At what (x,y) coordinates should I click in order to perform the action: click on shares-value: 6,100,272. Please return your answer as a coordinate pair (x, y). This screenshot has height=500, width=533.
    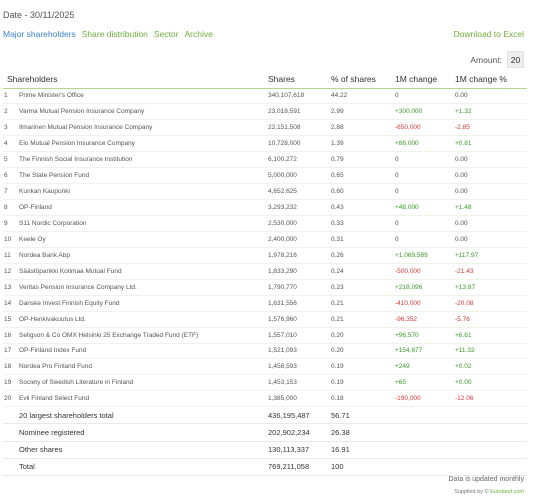
    Looking at the image, I should click on (299, 160).